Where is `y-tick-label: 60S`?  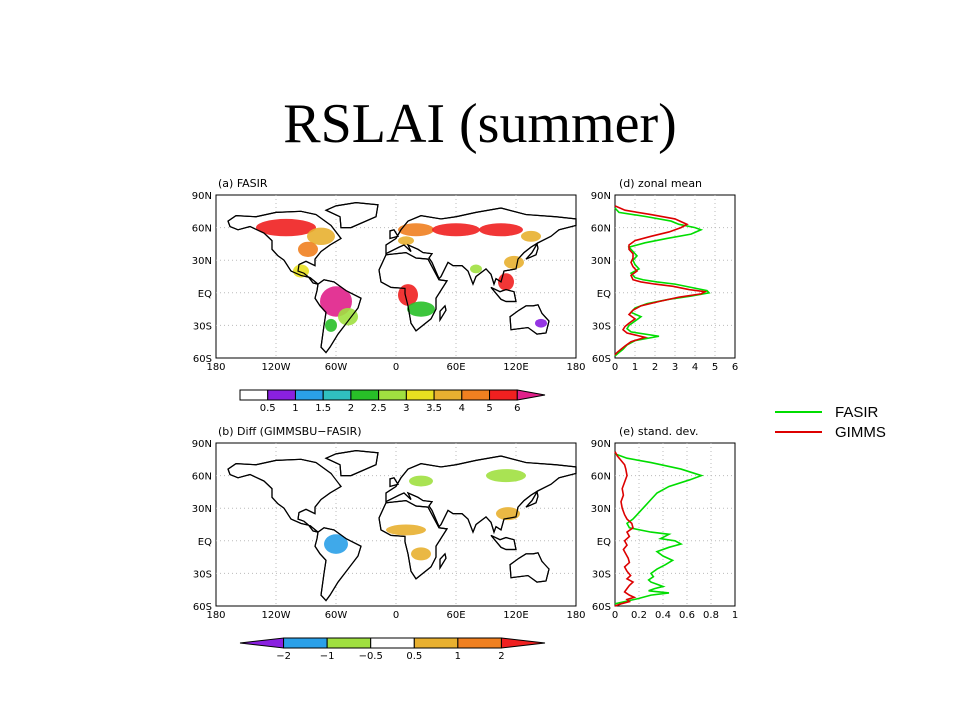 y-tick-label: 60S is located at coordinates (601, 607).